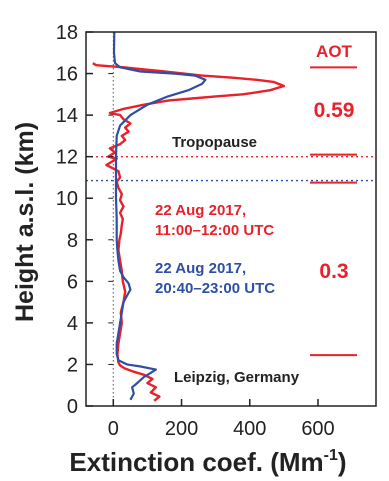  What do you see at coordinates (67, 116) in the screenshot?
I see `y-tick-label: 14` at bounding box center [67, 116].